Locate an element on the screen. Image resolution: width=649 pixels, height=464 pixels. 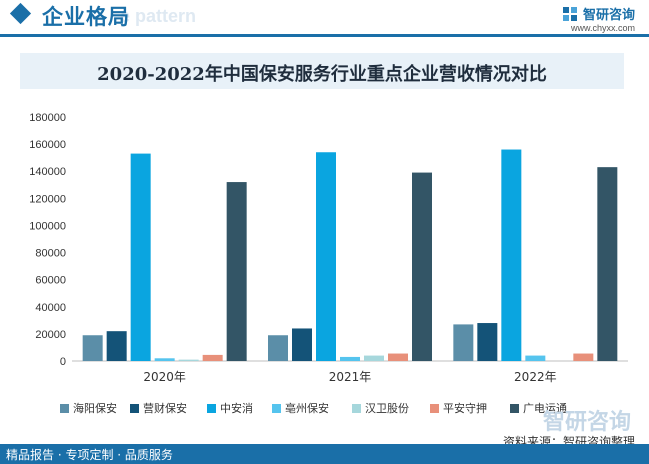
legend-item: 汉卫股份 is located at coordinates (380, 408).